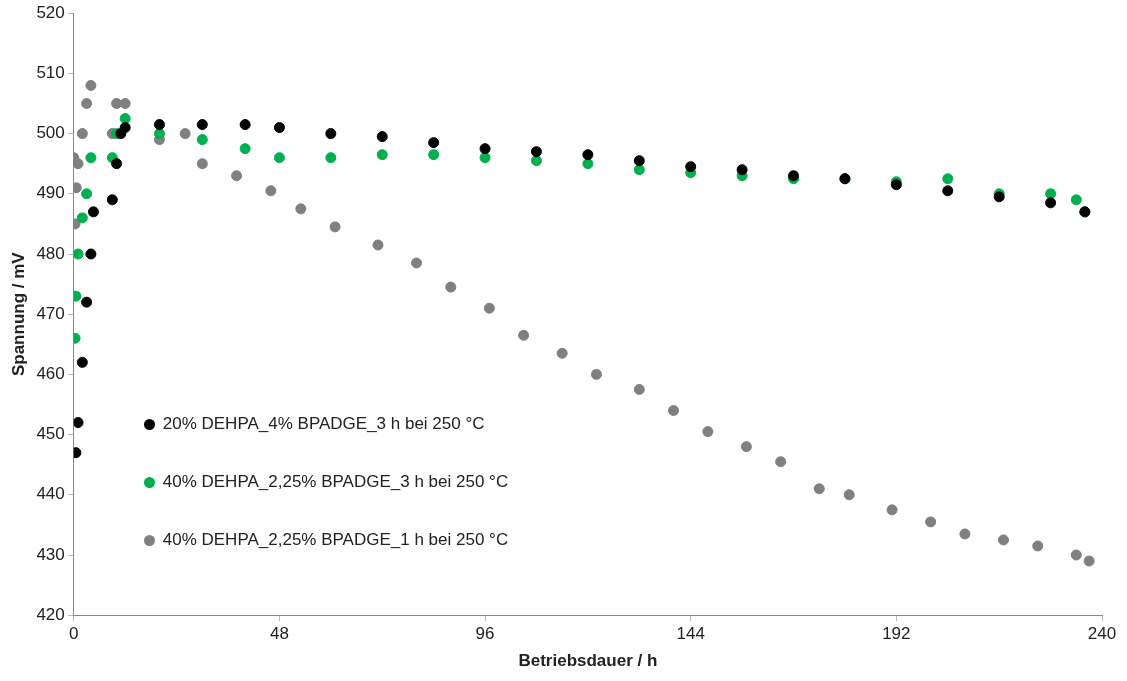 The height and width of the screenshot is (681, 1127). I want to click on x-tick-label: 192, so click(896, 634).